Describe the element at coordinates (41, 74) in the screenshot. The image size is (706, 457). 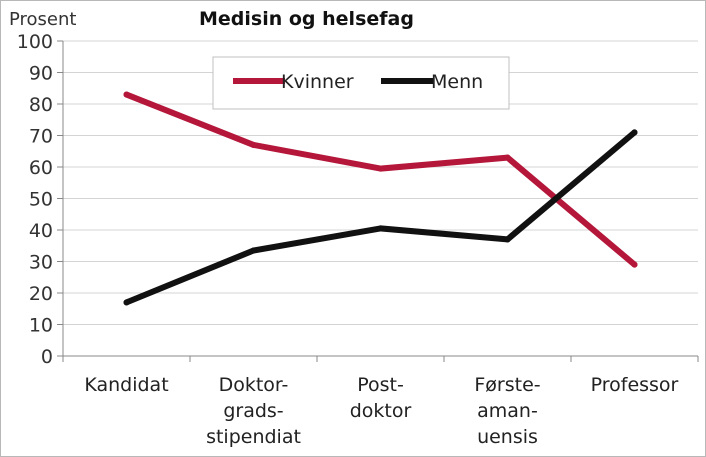
I see `y-tick-label: 90` at that location.